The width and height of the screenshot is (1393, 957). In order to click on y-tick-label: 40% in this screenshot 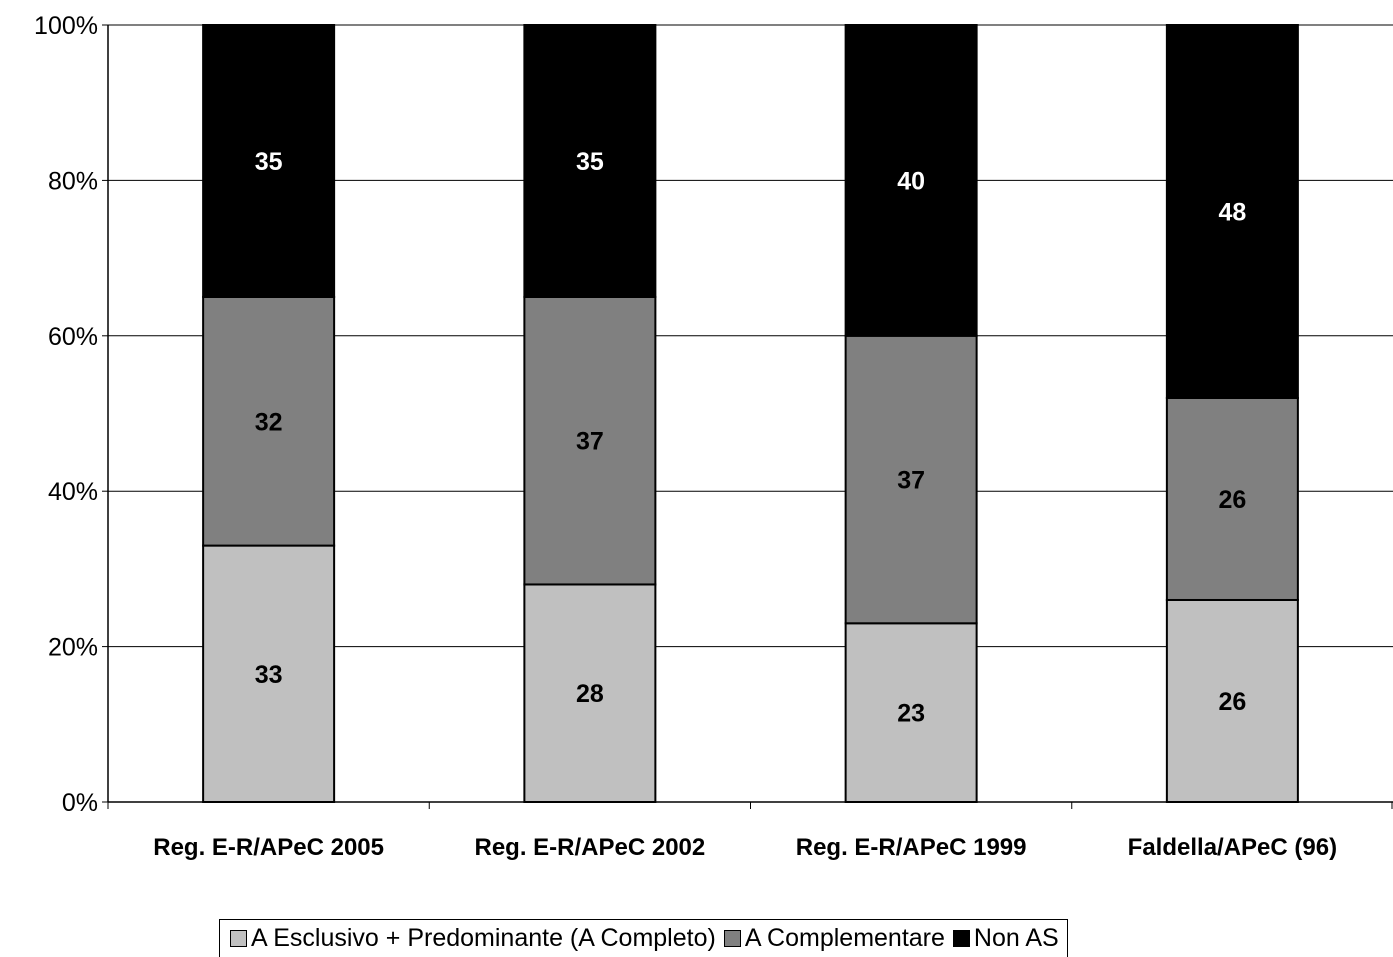, I will do `click(73, 492)`.